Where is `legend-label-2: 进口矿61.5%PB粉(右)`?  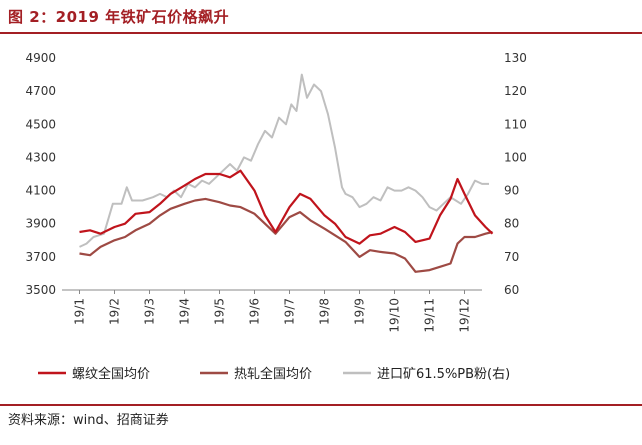 legend-label-2: 进口矿61.5%PB粉(右) is located at coordinates (443, 374).